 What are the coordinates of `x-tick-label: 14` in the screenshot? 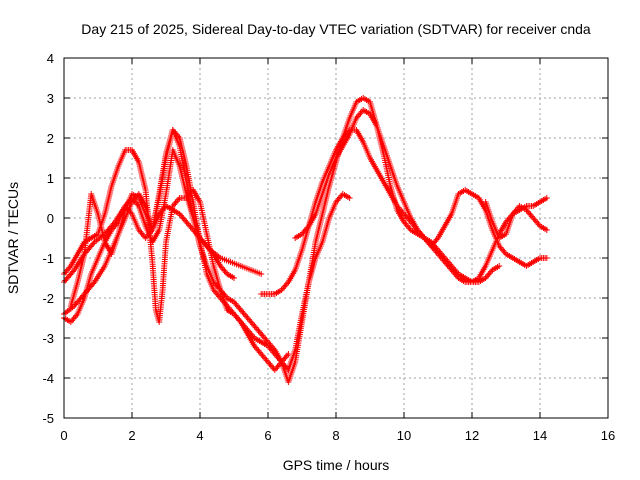 It's located at (540, 435).